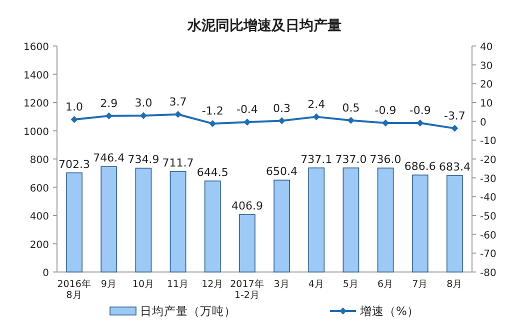 The image size is (520, 332). What do you see at coordinates (386, 159) in the screenshot?
I see `data-label: 736.0` at bounding box center [386, 159].